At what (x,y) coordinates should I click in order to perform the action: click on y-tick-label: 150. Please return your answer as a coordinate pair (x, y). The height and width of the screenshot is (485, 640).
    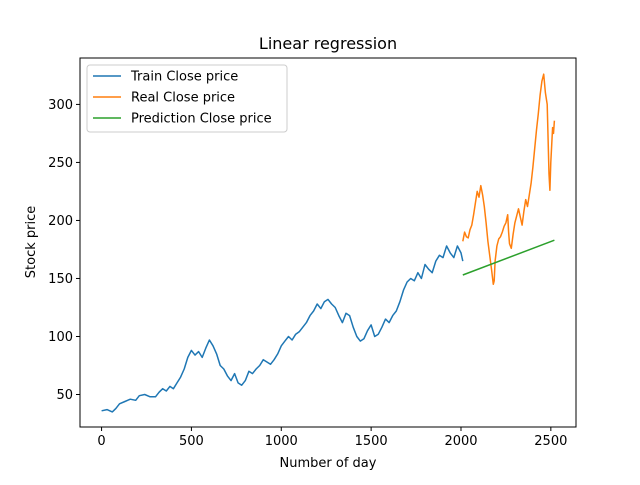
    Looking at the image, I should click on (60, 279).